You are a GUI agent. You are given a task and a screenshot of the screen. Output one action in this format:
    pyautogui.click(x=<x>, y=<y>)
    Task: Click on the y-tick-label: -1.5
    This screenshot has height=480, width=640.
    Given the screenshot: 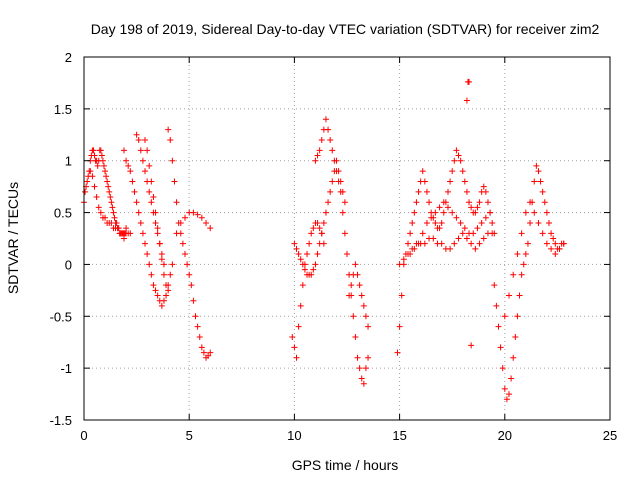 What is the action you would take?
    pyautogui.click(x=61, y=420)
    